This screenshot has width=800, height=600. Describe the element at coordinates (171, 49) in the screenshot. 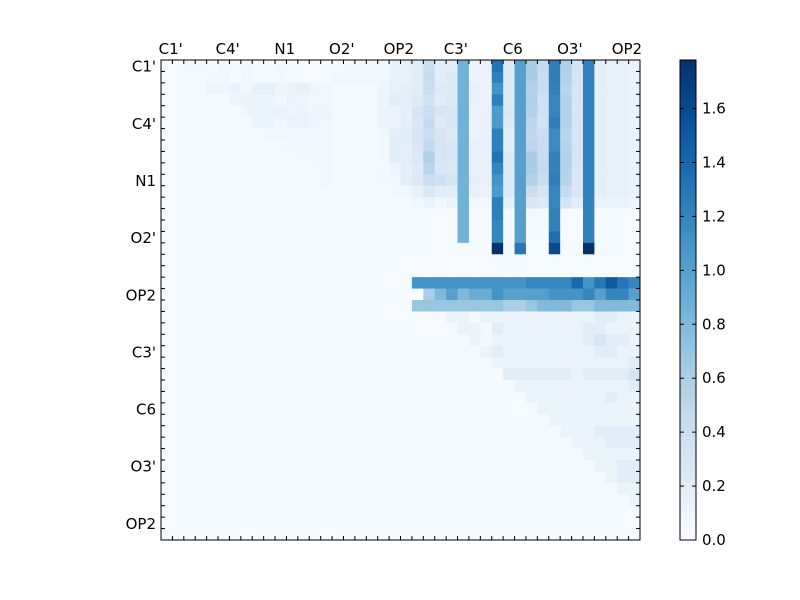

I see `x-tick-label: C1'` at that location.